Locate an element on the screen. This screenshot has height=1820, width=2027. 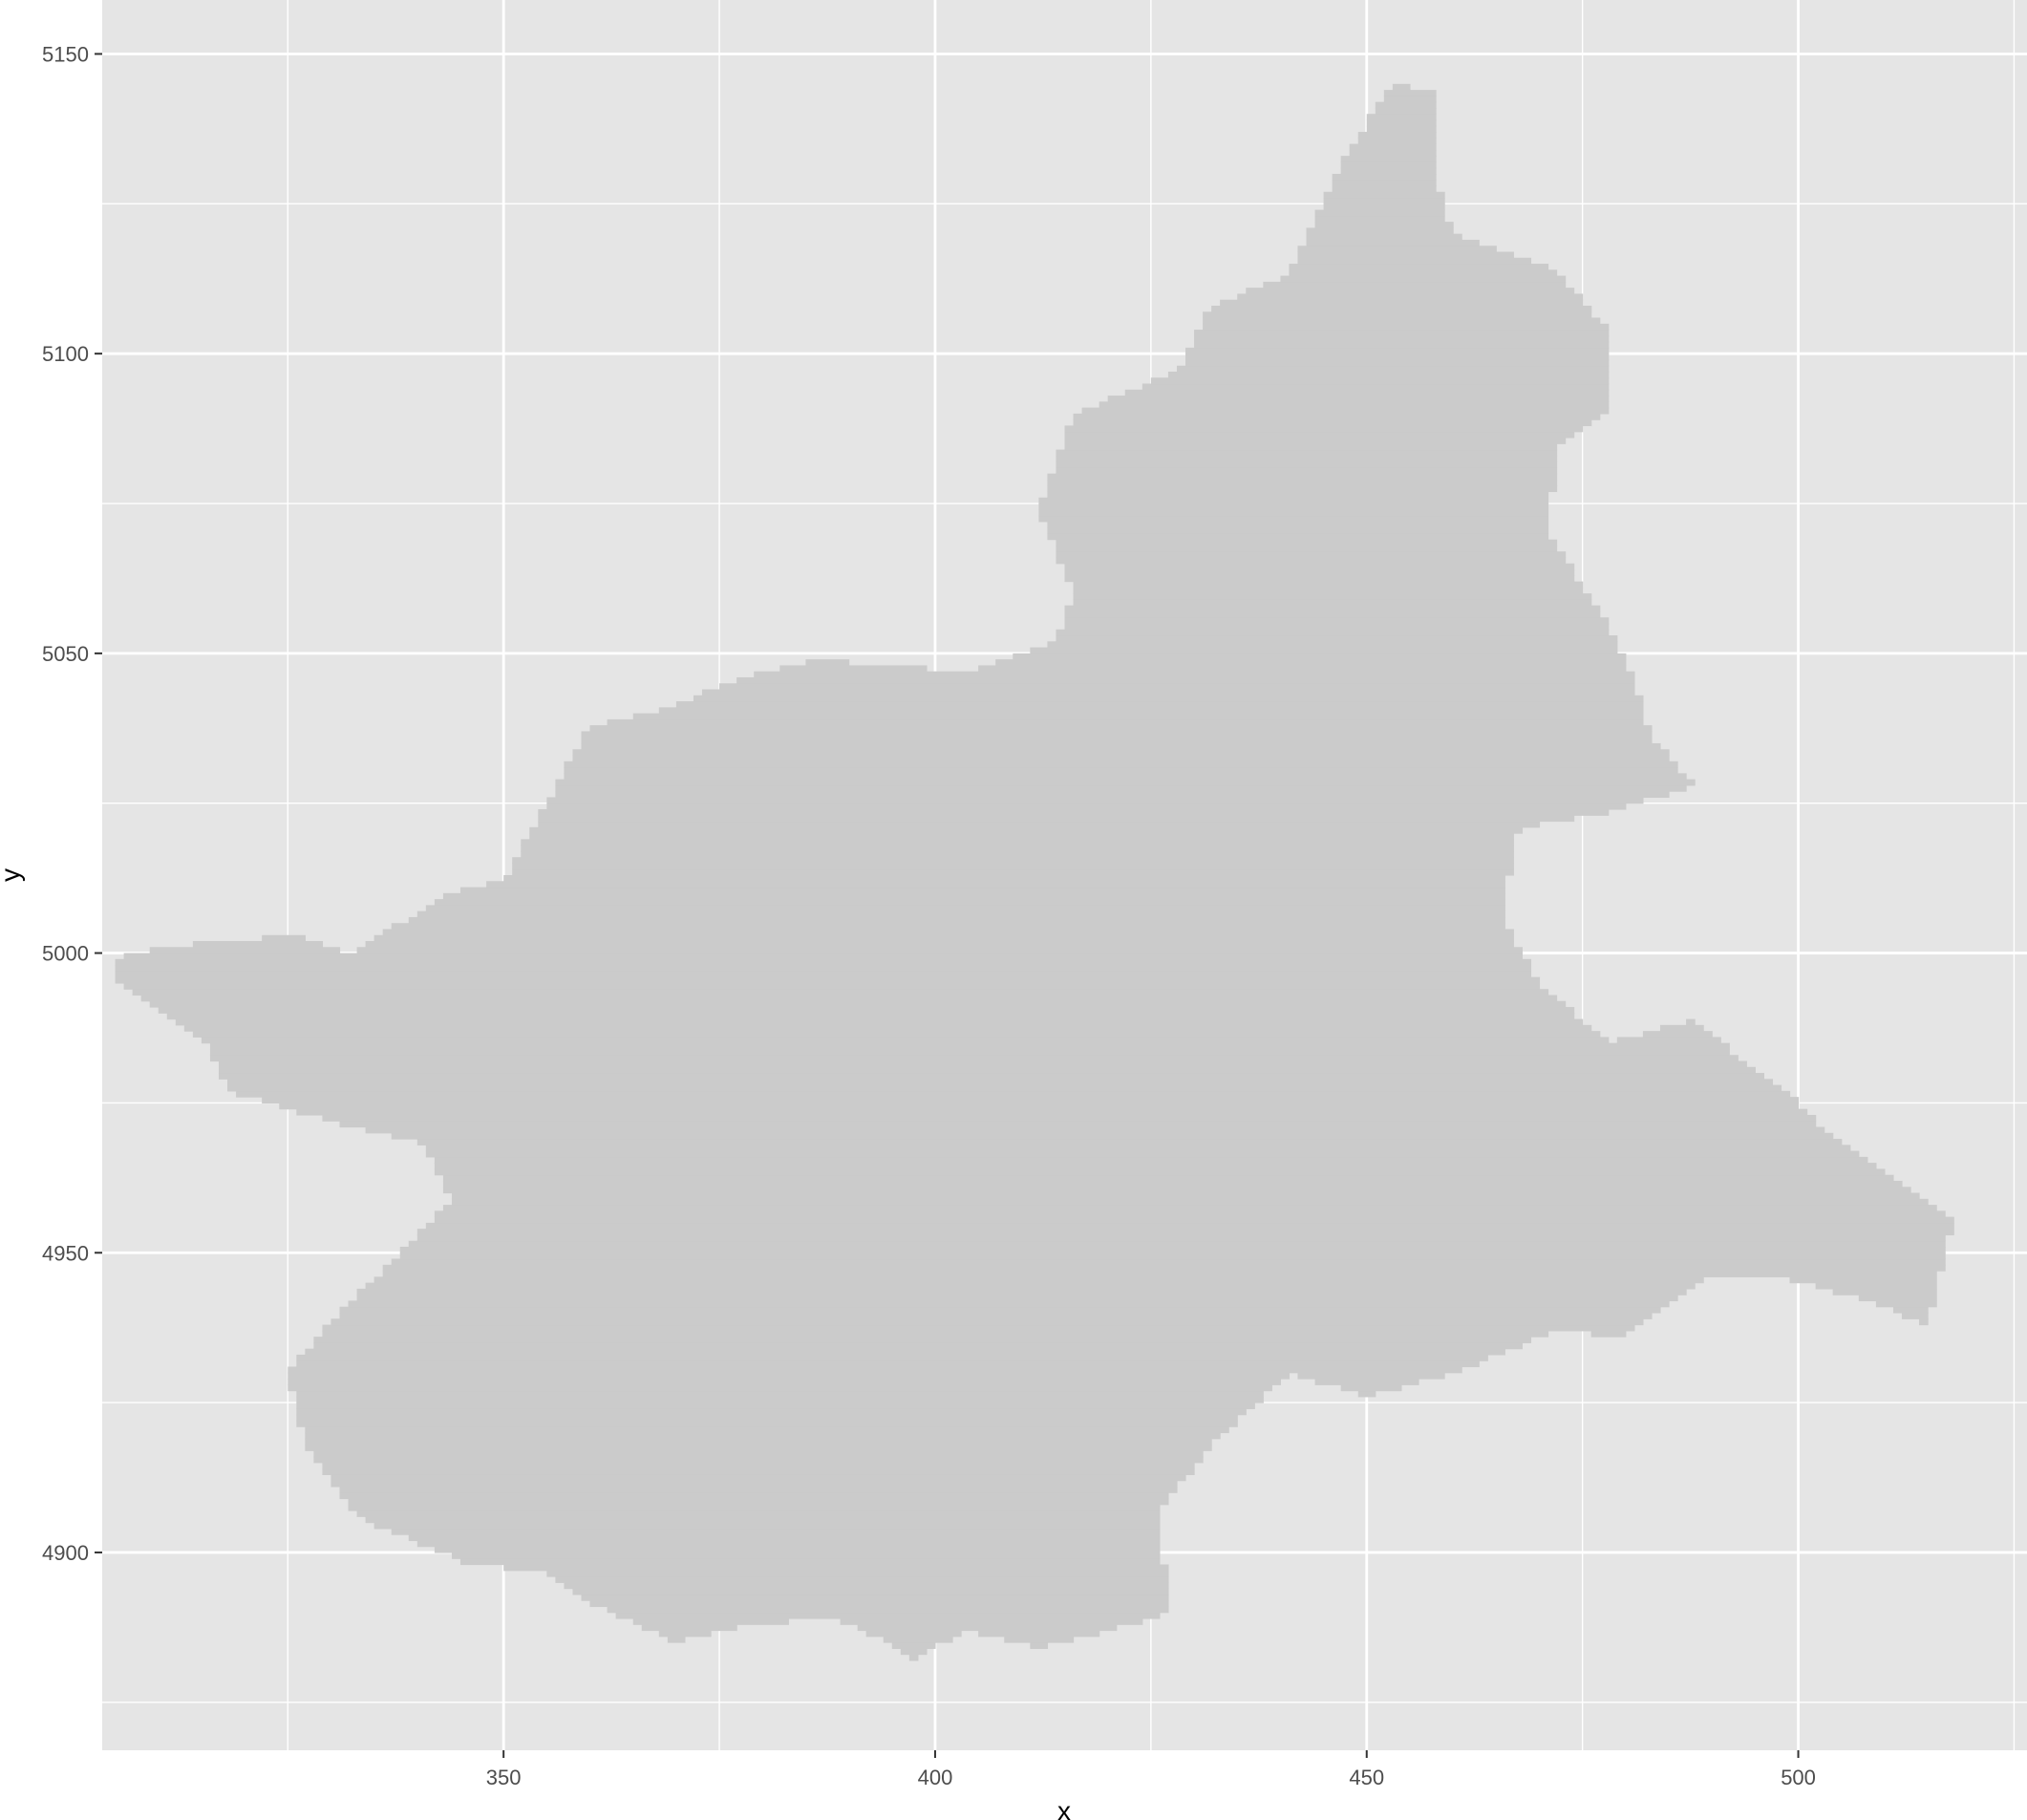
x-axis-title: x is located at coordinates (1064, 1808).